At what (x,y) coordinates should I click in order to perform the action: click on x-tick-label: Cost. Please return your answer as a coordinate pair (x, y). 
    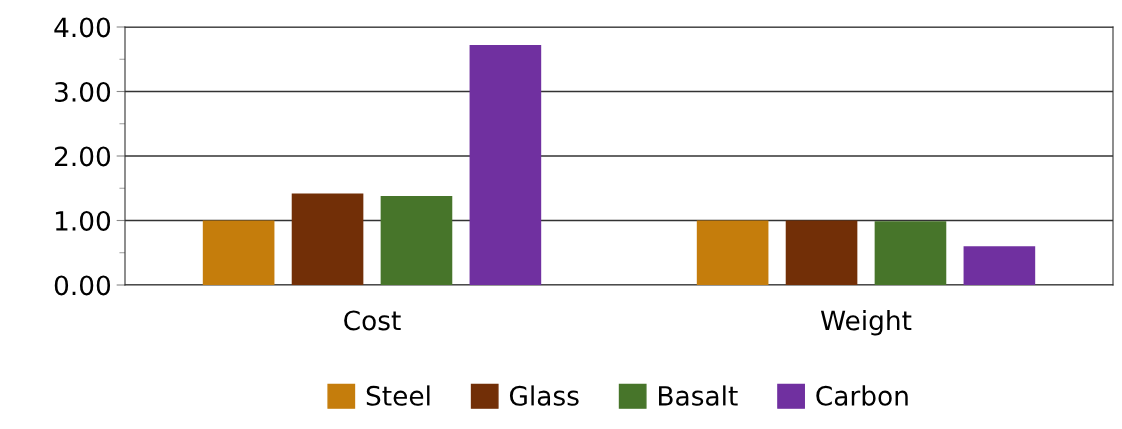
    Looking at the image, I should click on (372, 320).